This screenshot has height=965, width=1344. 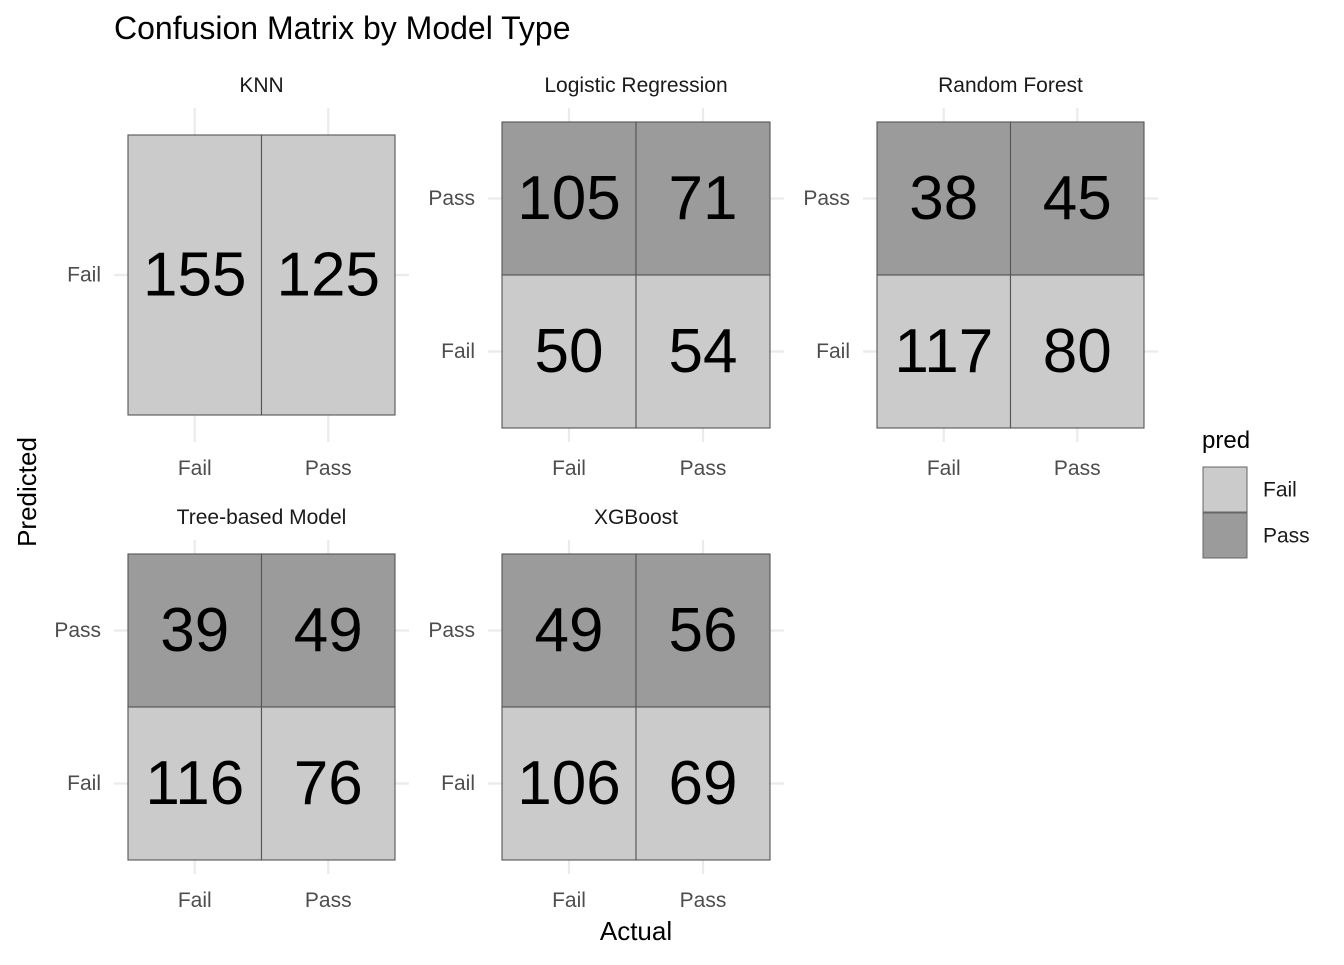 What do you see at coordinates (1286, 536) in the screenshot?
I see `legend-label-pass: Pass` at bounding box center [1286, 536].